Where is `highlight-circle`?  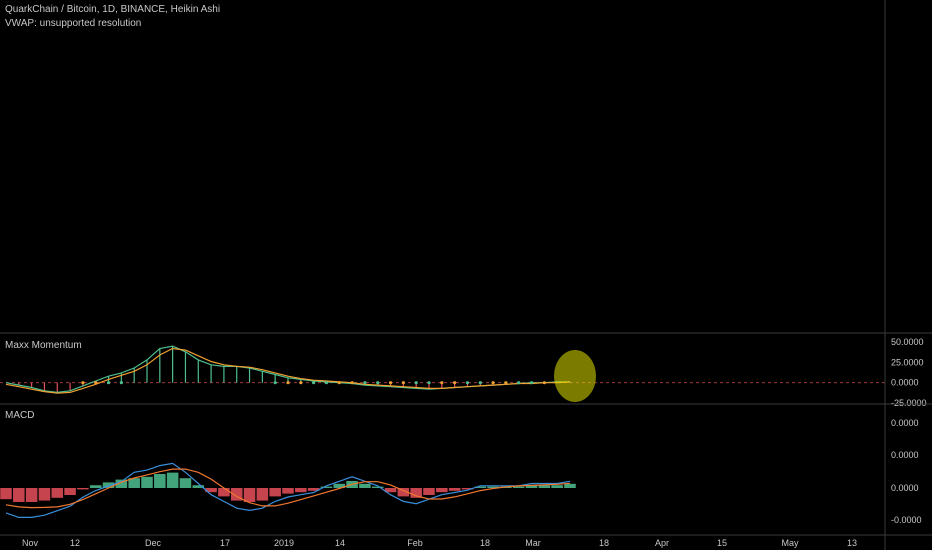
highlight-circle is located at coordinates (575, 376).